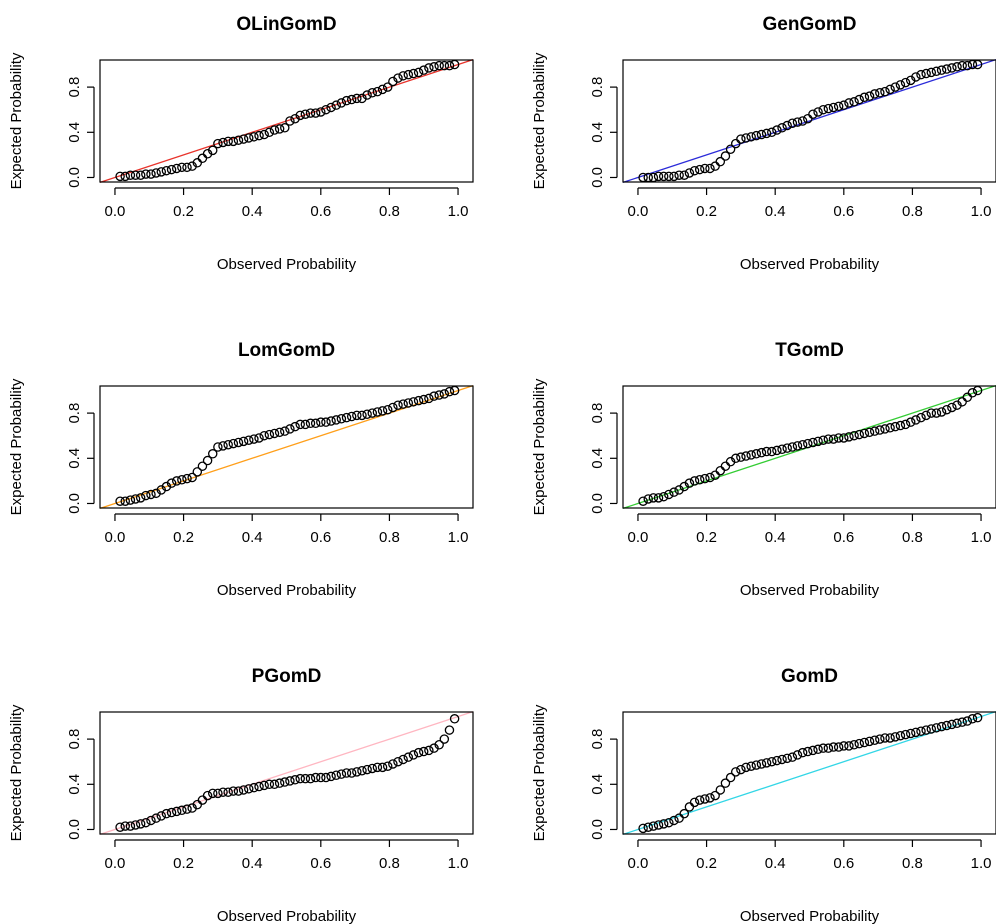 This screenshot has width=996, height=924. Describe the element at coordinates (539, 772) in the screenshot. I see `y-axis-label: Expected Probability` at that location.